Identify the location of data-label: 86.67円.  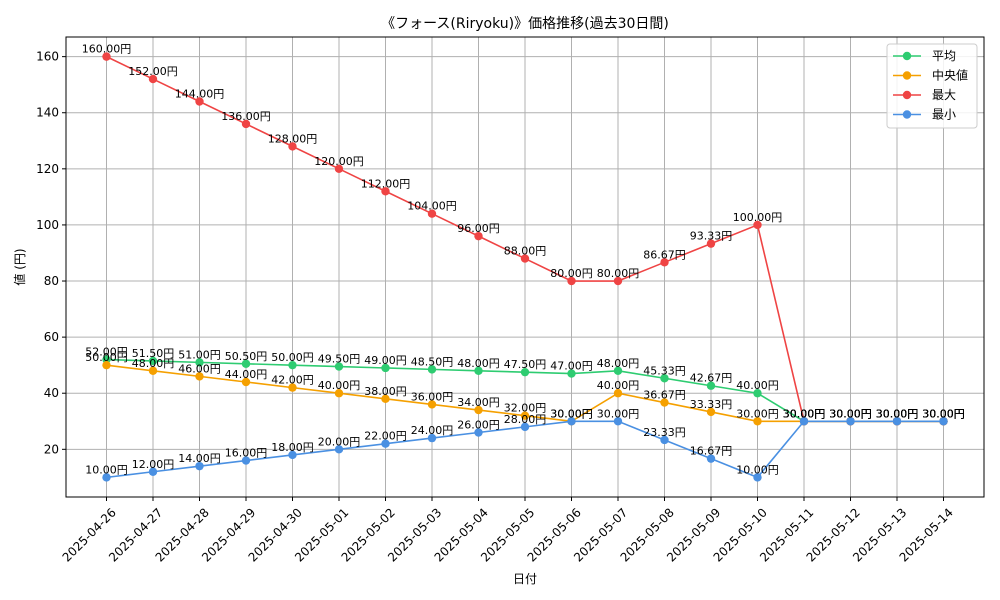
(664, 254).